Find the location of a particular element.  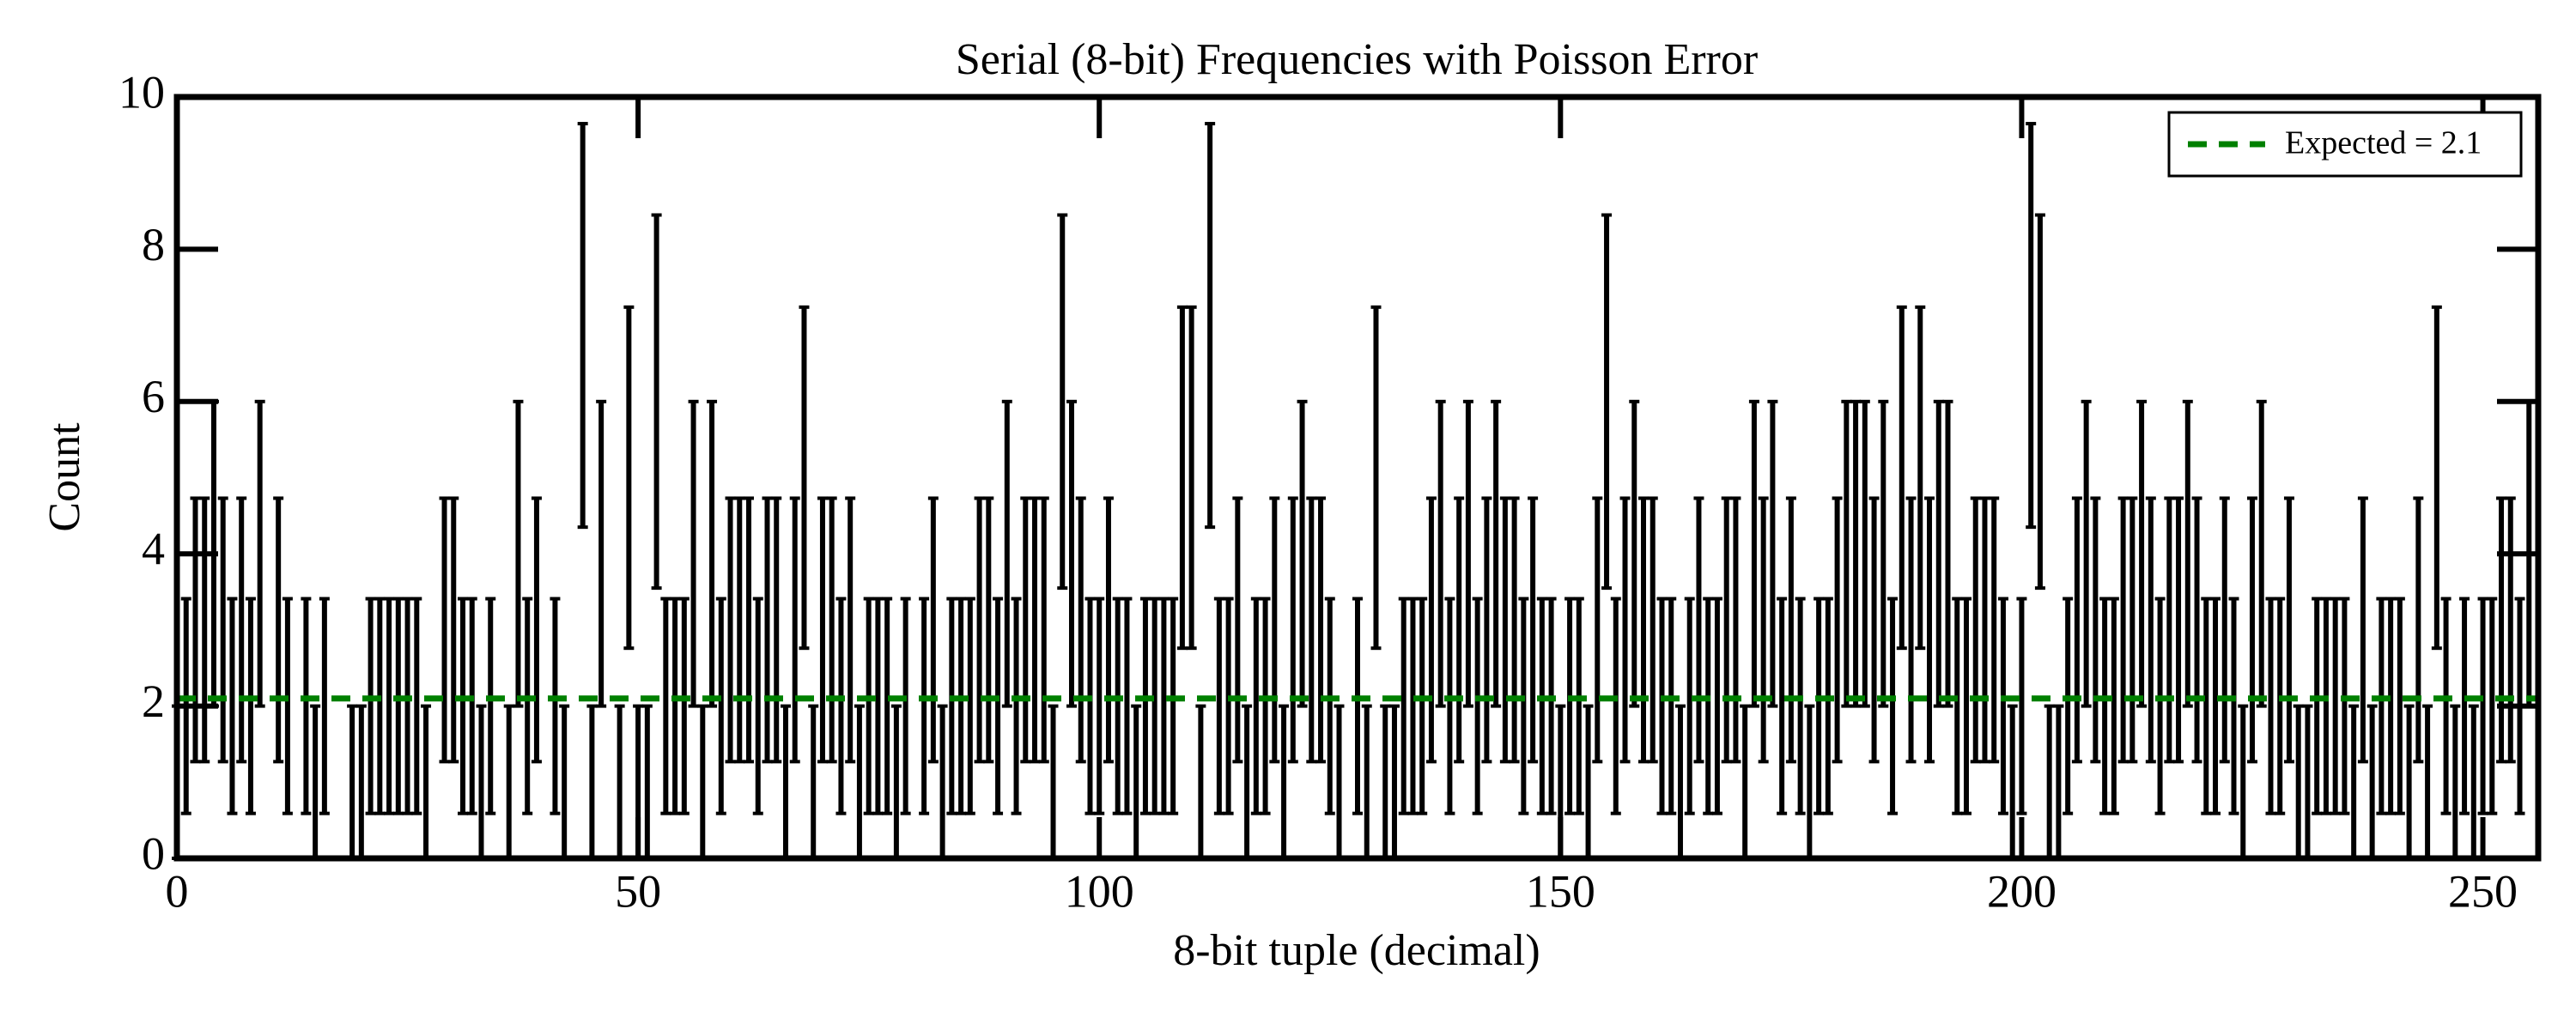

x-tick-label: 100 is located at coordinates (1100, 891).